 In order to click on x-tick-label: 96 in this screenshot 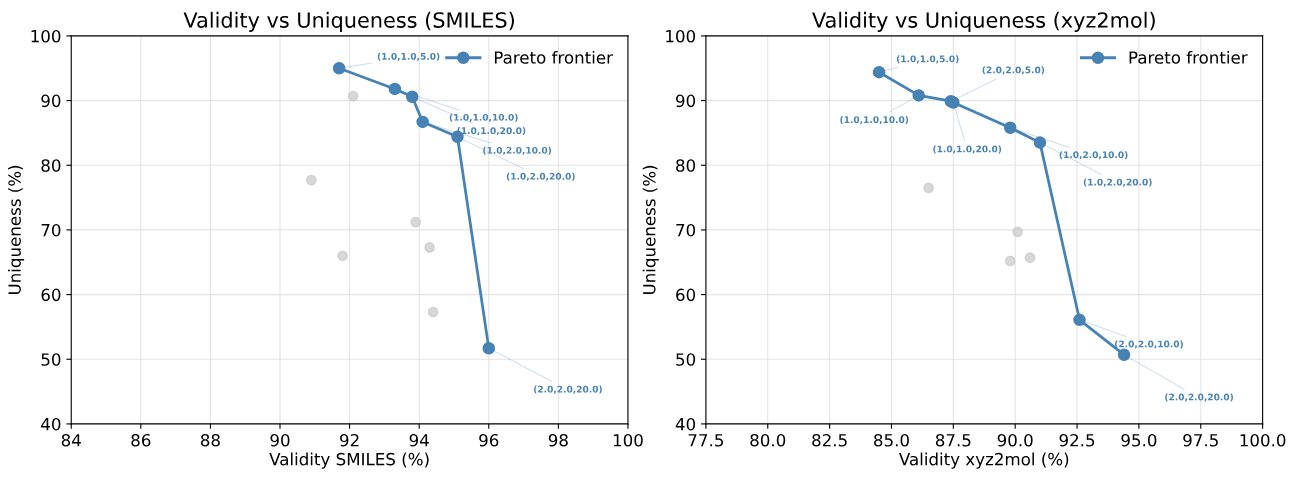, I will do `click(489, 440)`.